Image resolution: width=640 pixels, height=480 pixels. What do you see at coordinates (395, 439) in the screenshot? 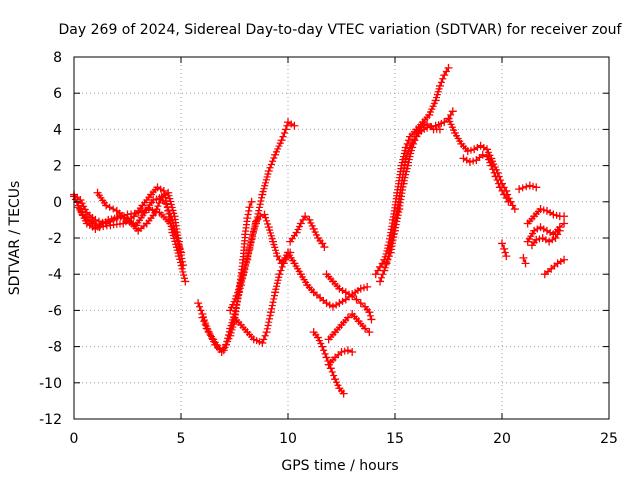
I see `x-tick-label: 15` at bounding box center [395, 439].